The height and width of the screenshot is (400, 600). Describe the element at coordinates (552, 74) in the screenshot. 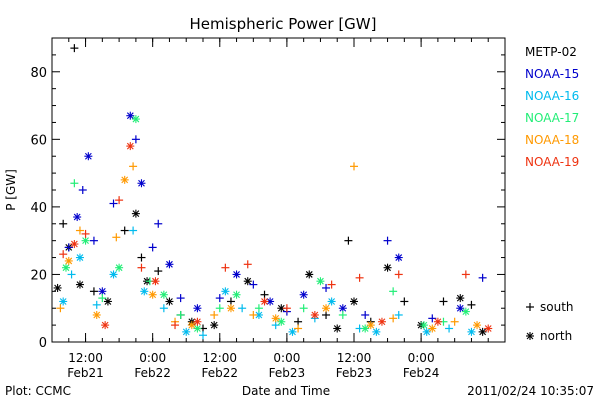

I see `legend-item: NOAA-15` at that location.